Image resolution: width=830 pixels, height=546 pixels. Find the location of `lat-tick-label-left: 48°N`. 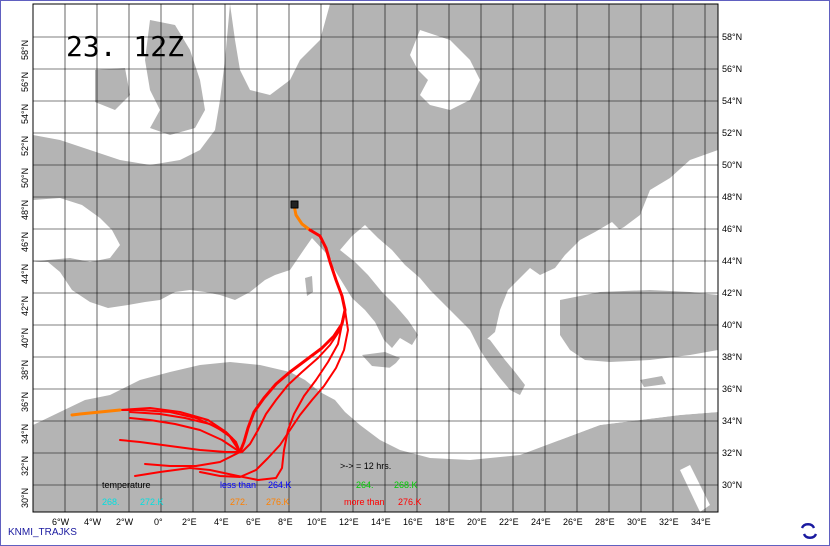

lat-tick-label-left: 48°N is located at coordinates (25, 210).